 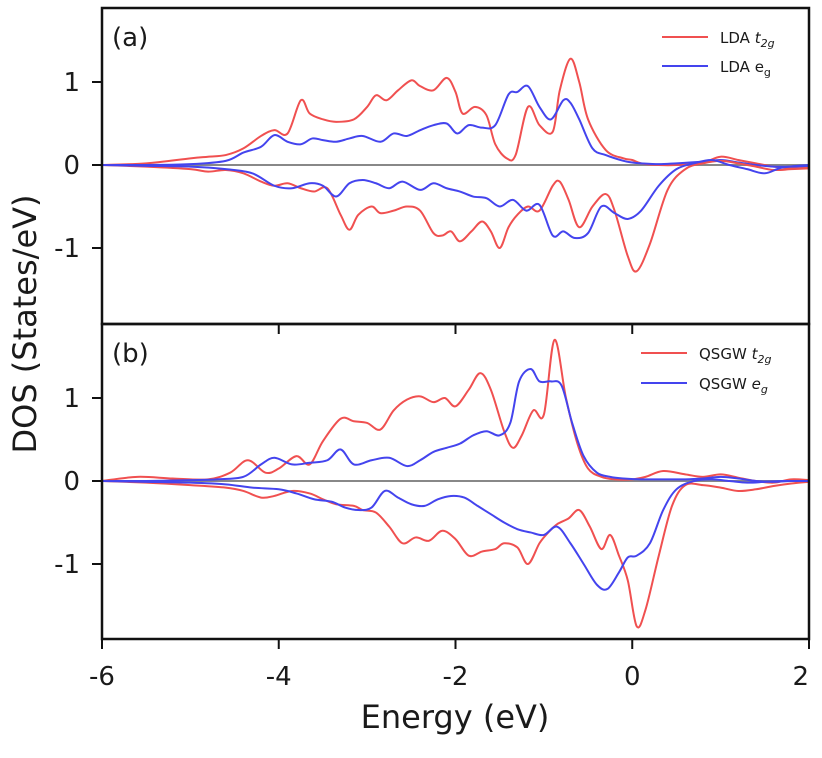 I want to click on y-ticks-a: 1 0 -1, so click(x=78, y=166).